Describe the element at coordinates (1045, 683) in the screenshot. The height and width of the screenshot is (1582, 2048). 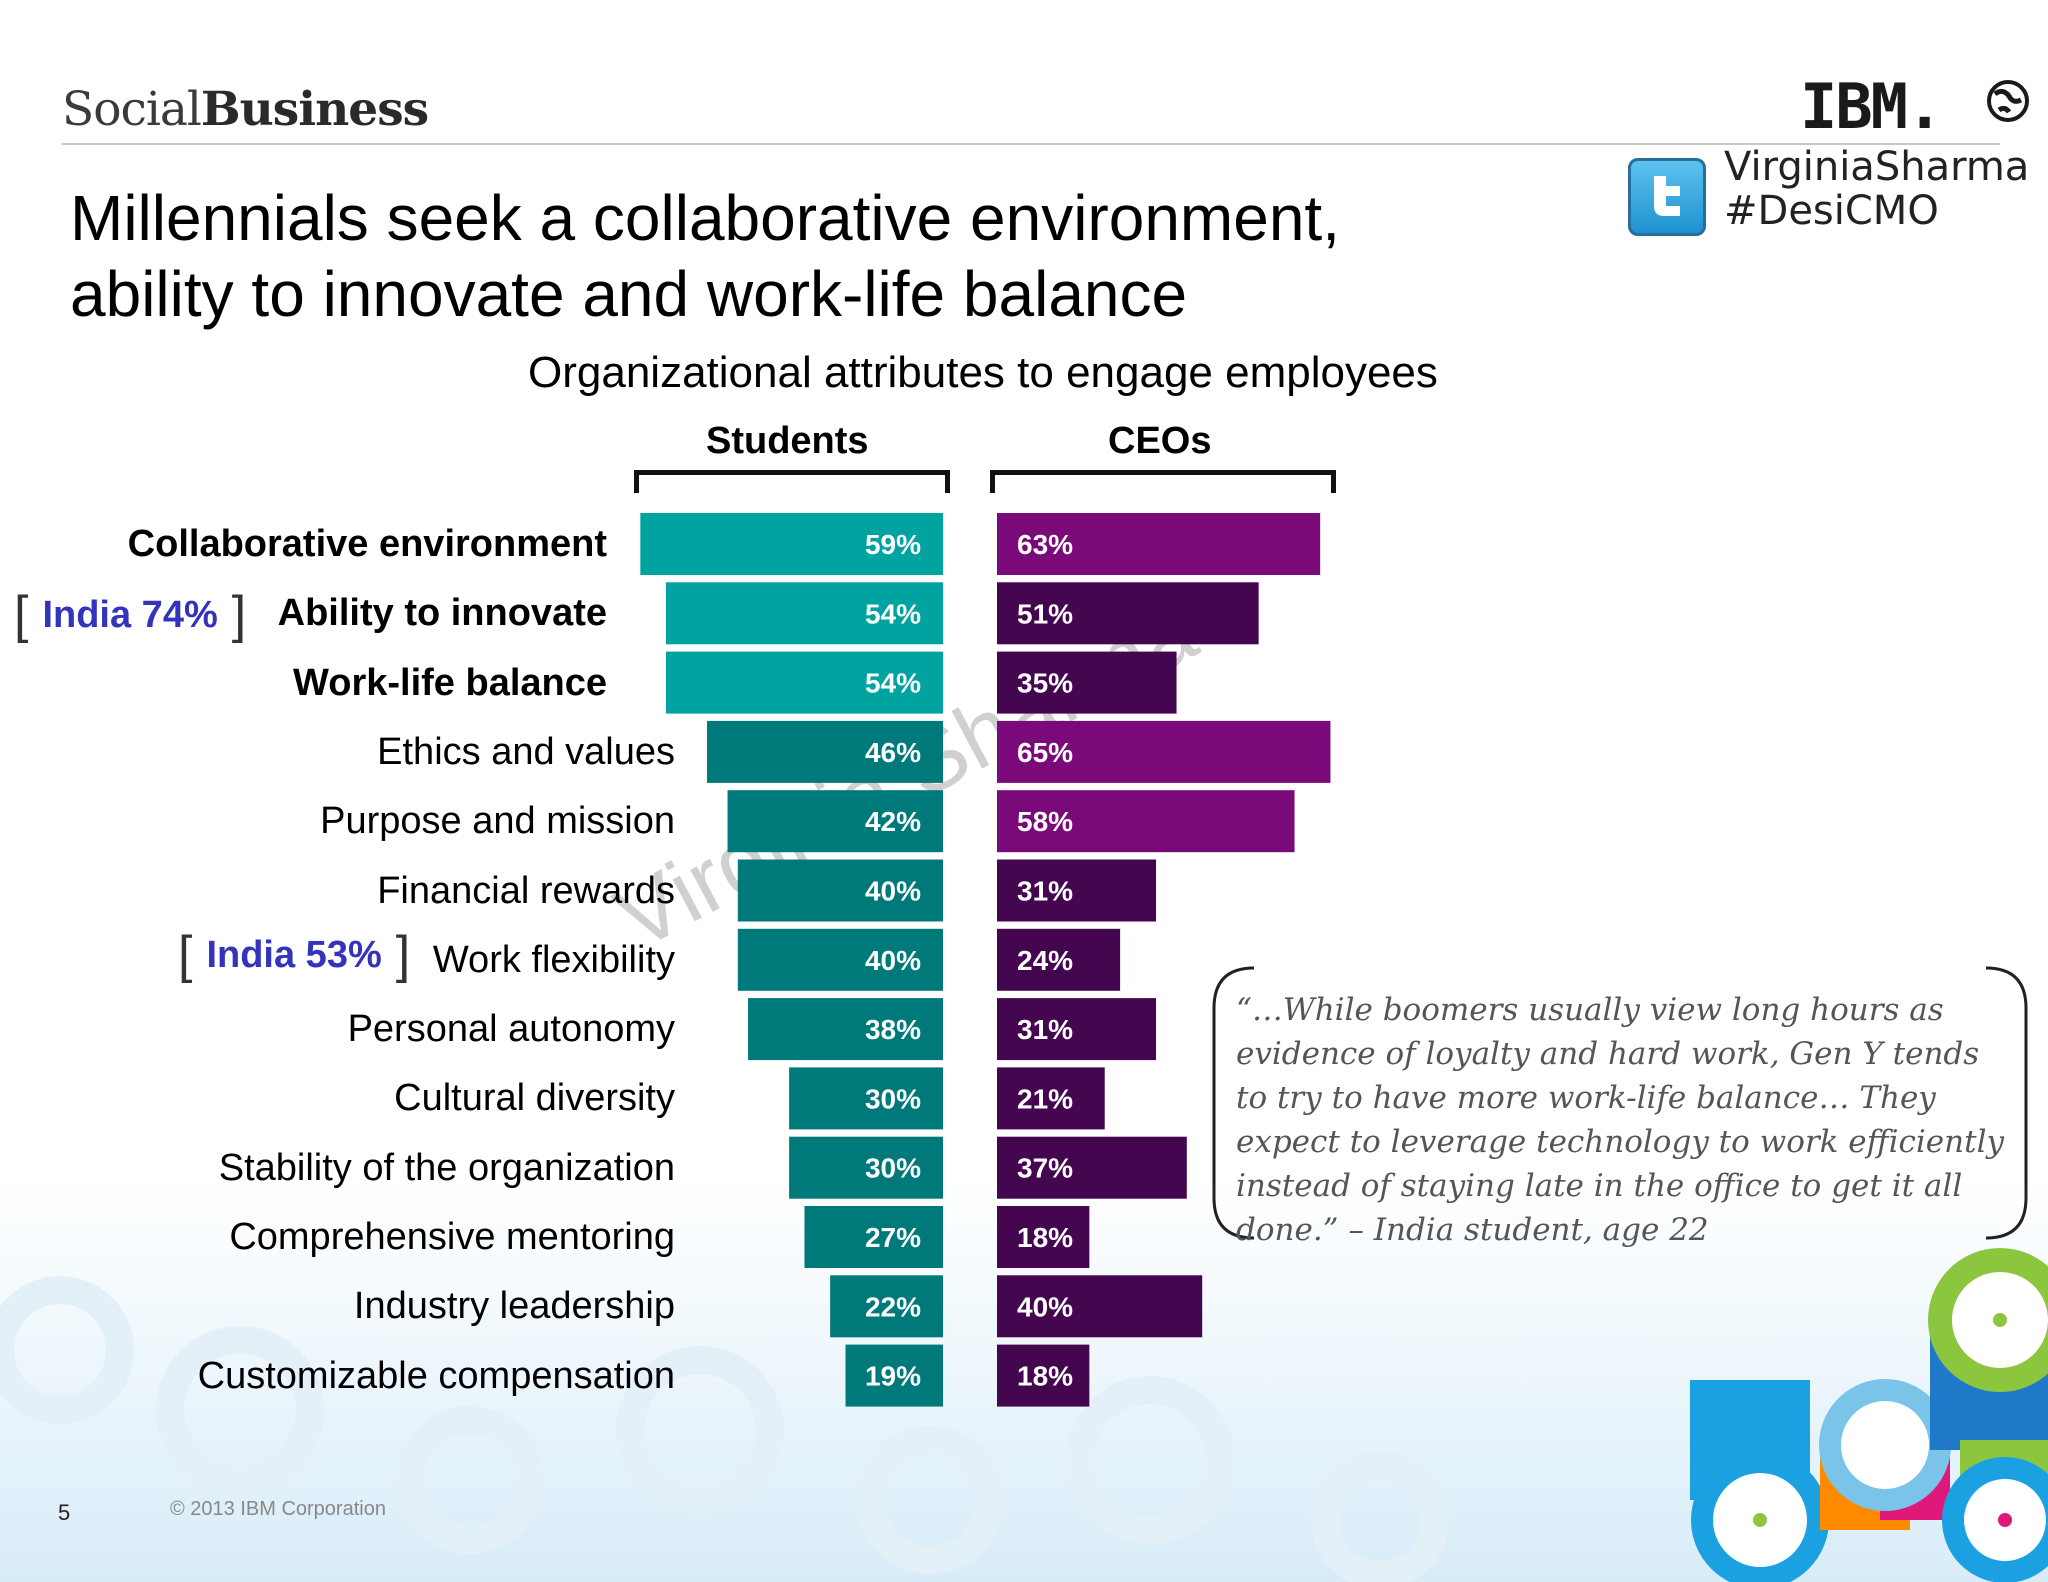
I see `ceos-value-label: 35%` at that location.